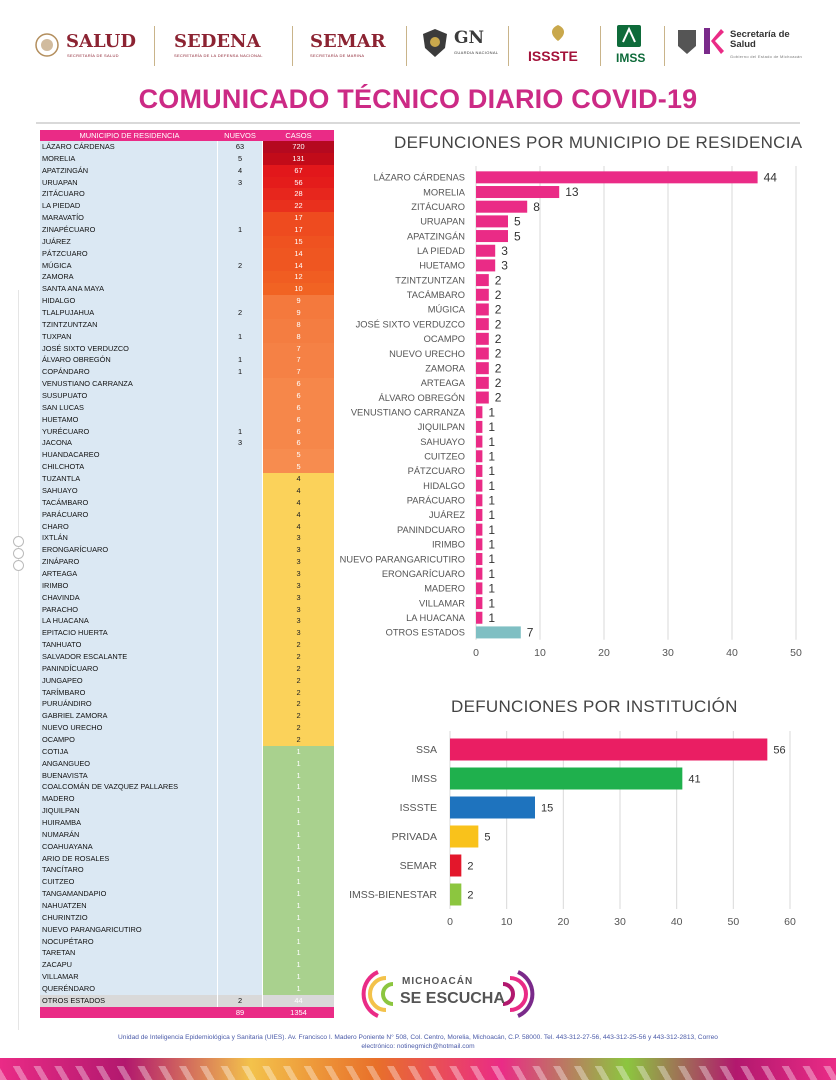  What do you see at coordinates (419, 178) in the screenshot?
I see `category-label: LÁZARO CÁRDENAS` at bounding box center [419, 178].